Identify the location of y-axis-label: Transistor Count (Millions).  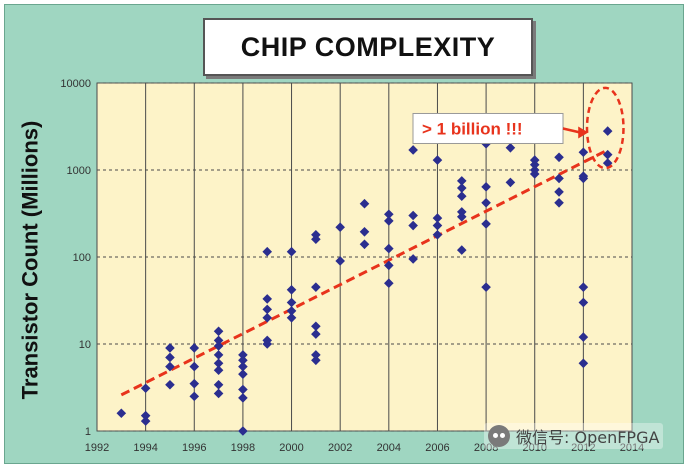
(30, 260).